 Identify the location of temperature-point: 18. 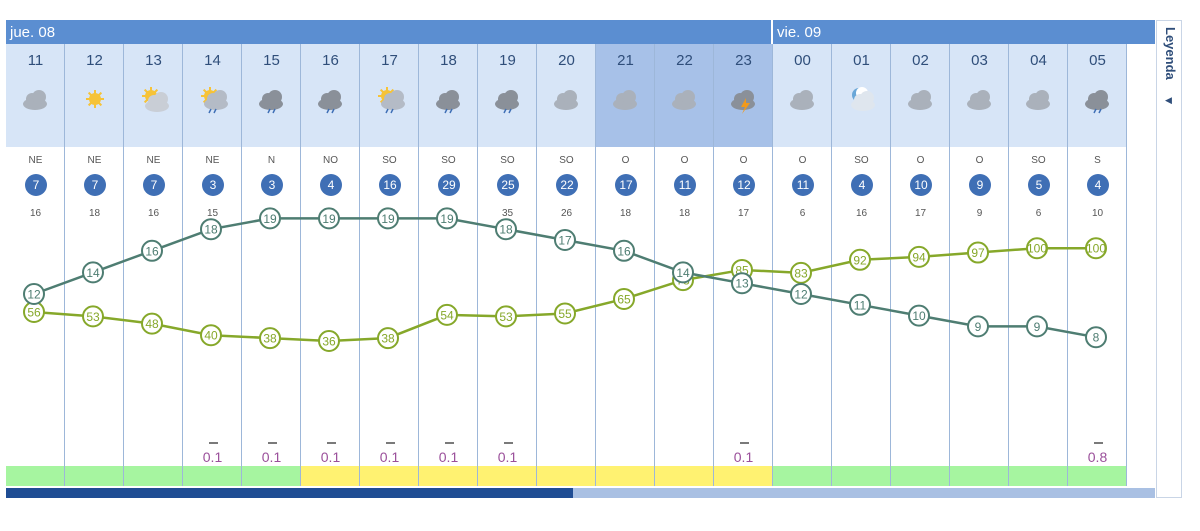
(506, 229).